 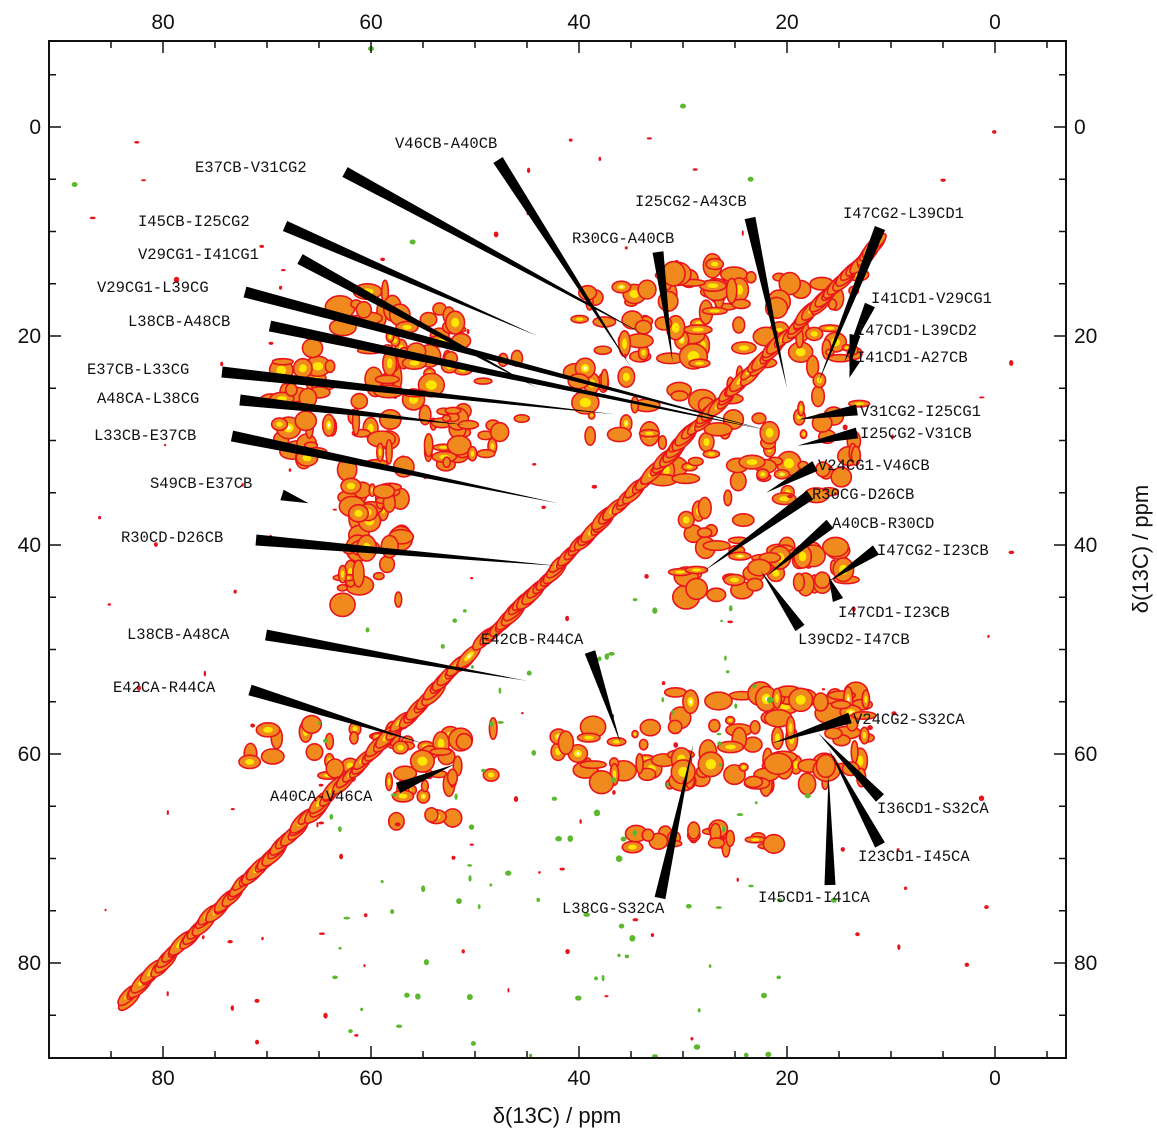 I want to click on peak-annotation: E42CA-R44CA, so click(x=268, y=711).